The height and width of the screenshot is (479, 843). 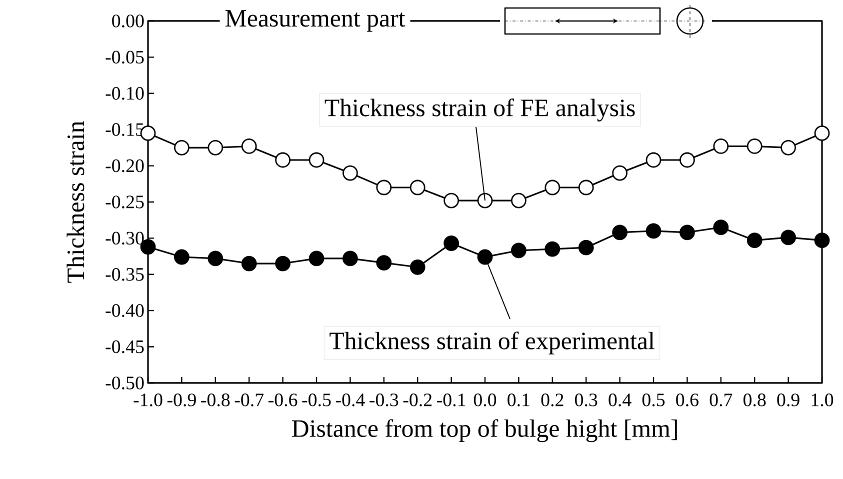 What do you see at coordinates (350, 400) in the screenshot?
I see `x-tick-label: -0.4` at bounding box center [350, 400].